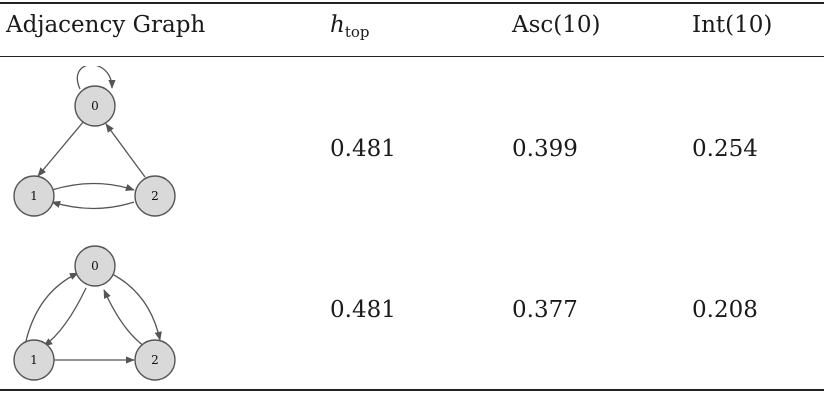  What do you see at coordinates (556, 25) in the screenshot?
I see `header-asc: Asc(10)` at bounding box center [556, 25].